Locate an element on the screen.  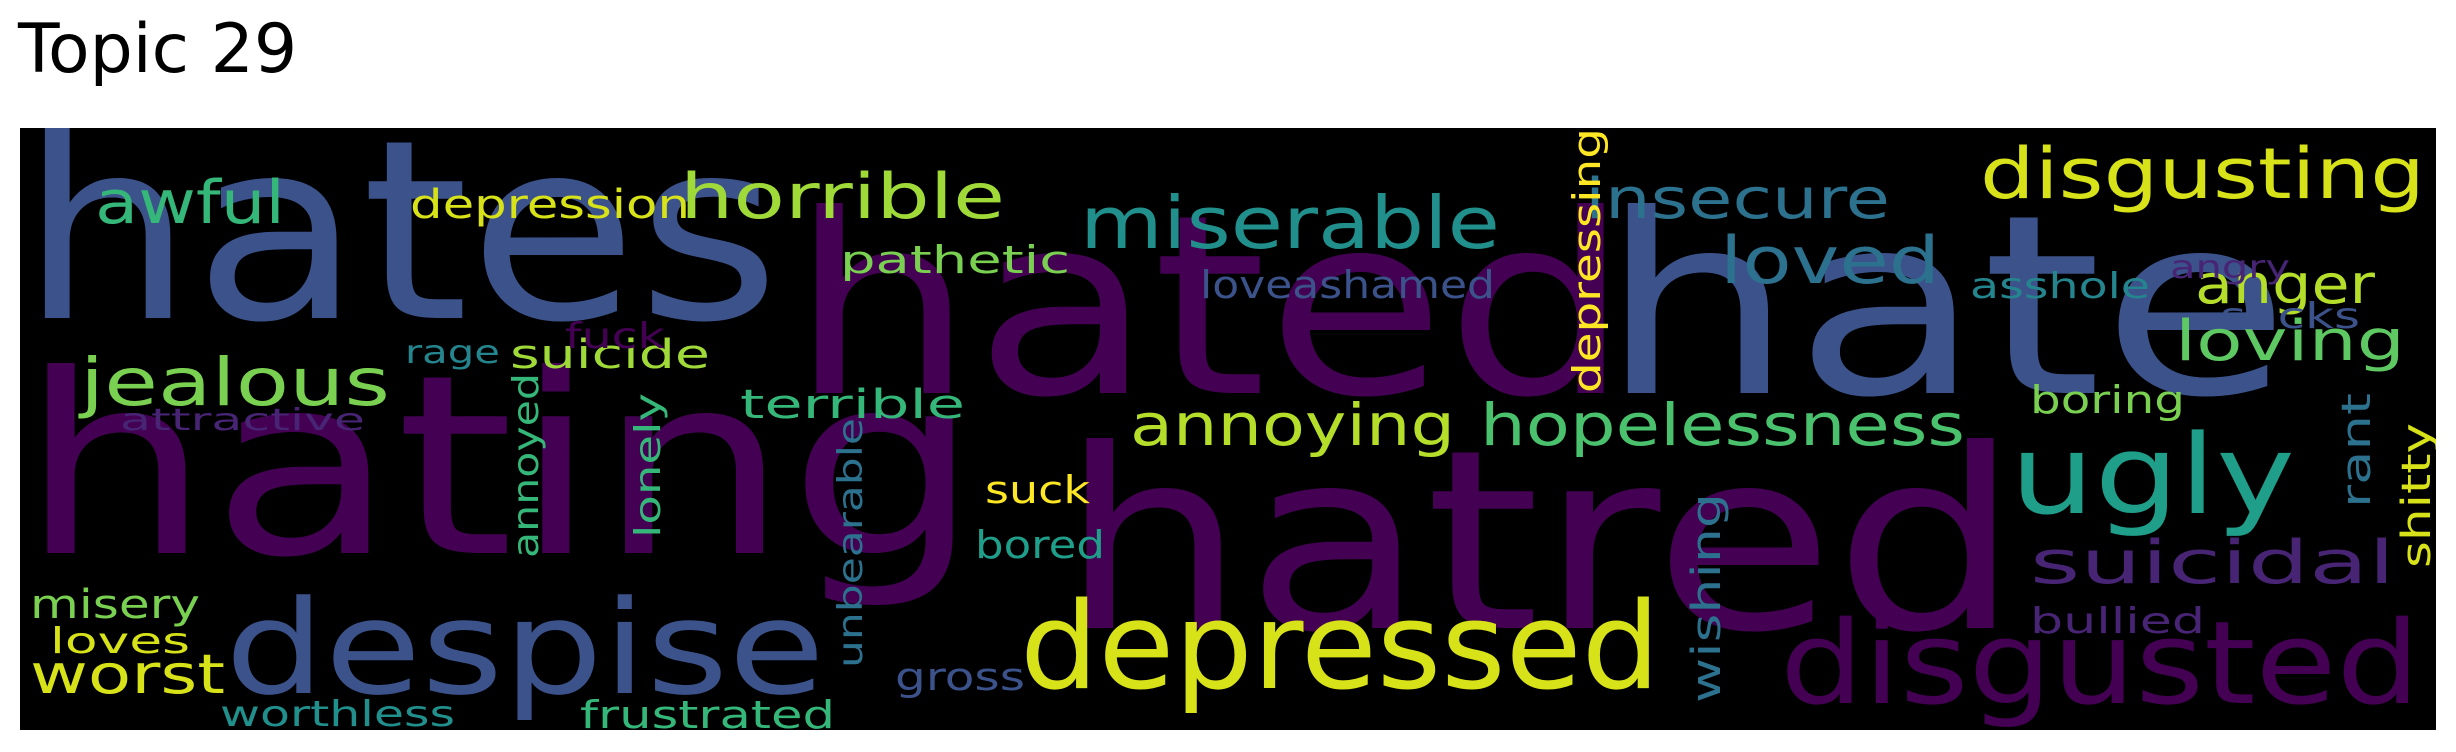
page-title: Topic 29 is located at coordinates (158, 49).